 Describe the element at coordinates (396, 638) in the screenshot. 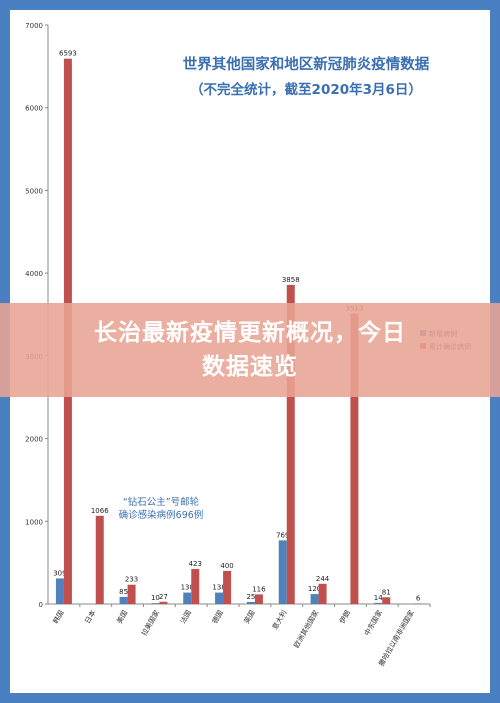

I see `x-category-label: 撒哈拉以南非洲国家` at that location.